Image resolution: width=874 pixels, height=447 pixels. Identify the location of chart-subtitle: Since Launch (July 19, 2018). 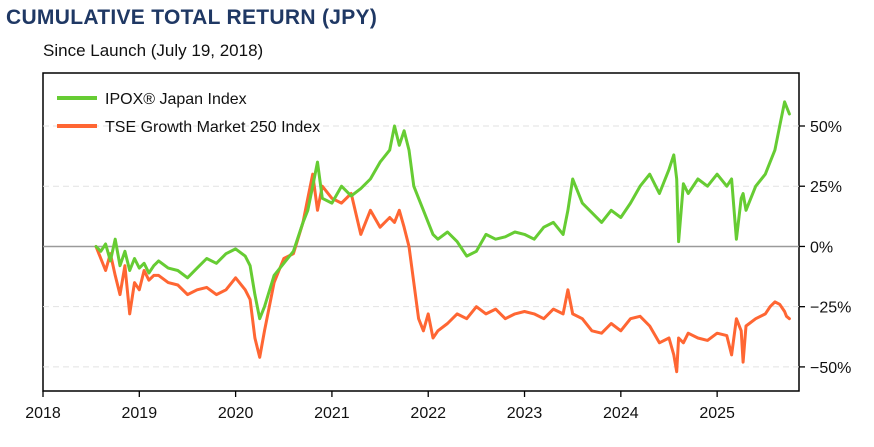
(153, 50).